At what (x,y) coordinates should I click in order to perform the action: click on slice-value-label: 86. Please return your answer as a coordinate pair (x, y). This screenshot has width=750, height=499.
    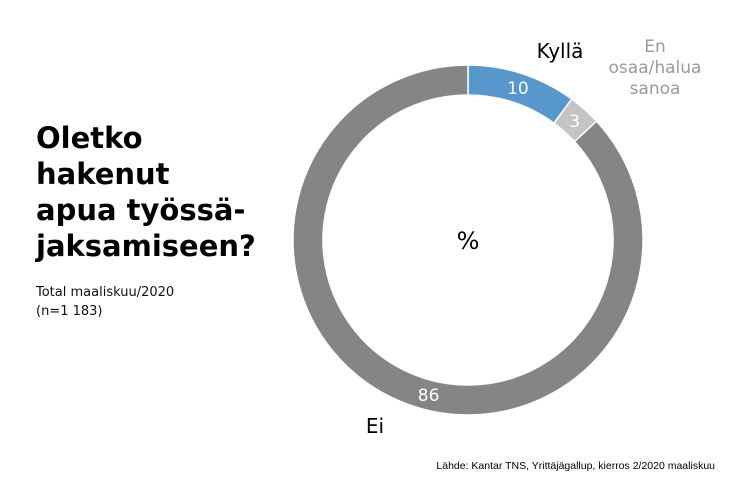
    Looking at the image, I should click on (429, 396).